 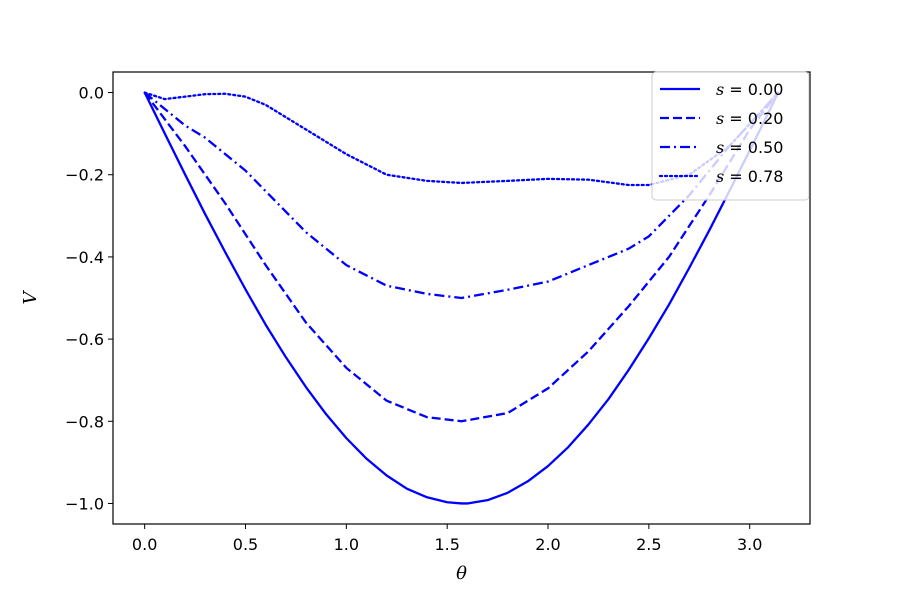 What do you see at coordinates (766, 176) in the screenshot?
I see `legend-entry-value: 0.78` at bounding box center [766, 176].